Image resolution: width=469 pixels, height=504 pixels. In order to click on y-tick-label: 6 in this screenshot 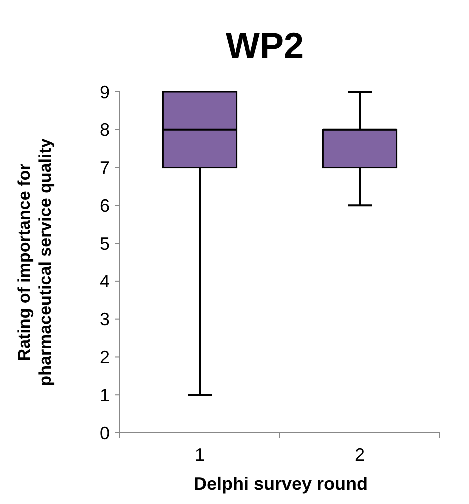, I will do `click(105, 206)`.